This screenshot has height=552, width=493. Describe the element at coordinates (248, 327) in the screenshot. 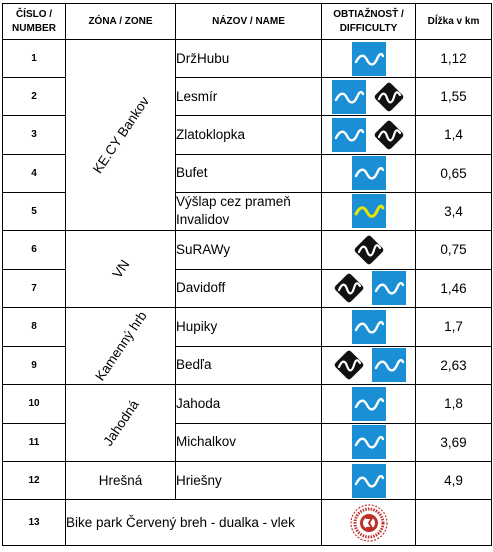

I see `trail-name: Hupiky` at that location.